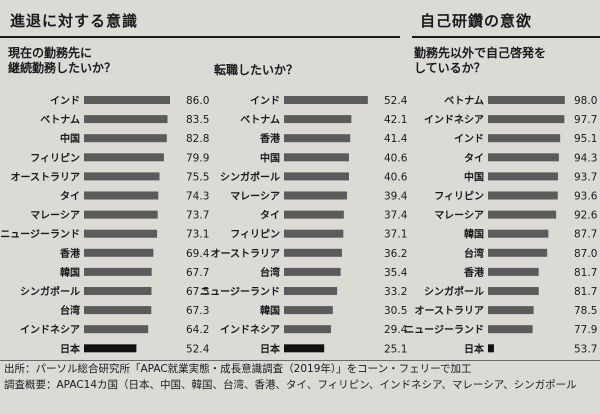 This screenshot has width=600, height=414. What do you see at coordinates (62, 68) in the screenshot?
I see `chart-title-line: 継続勤務したいか？` at bounding box center [62, 68].